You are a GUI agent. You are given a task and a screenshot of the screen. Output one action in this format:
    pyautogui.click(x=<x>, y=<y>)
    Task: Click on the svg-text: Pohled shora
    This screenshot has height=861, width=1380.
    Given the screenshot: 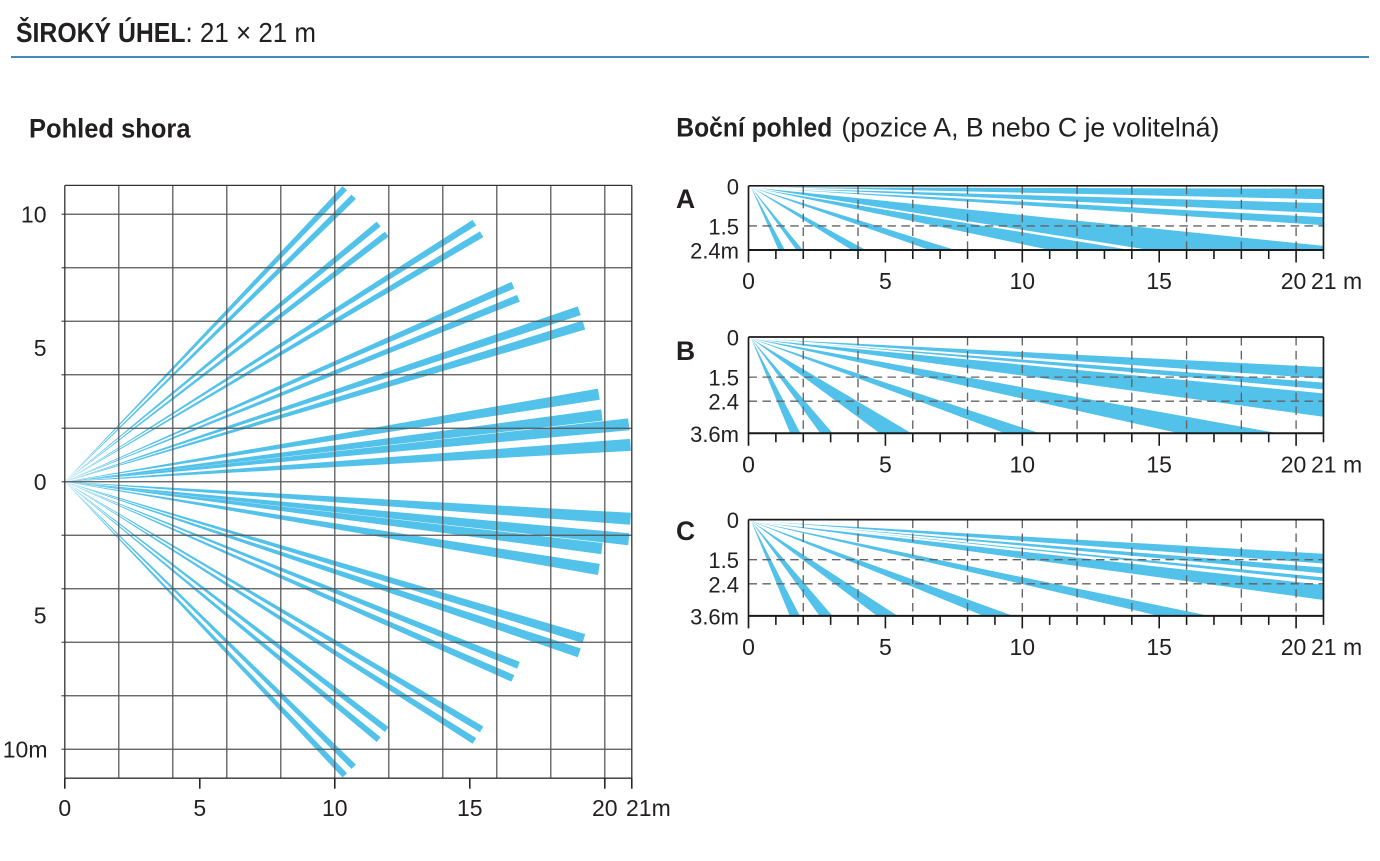 What is the action you would take?
    pyautogui.click(x=110, y=129)
    